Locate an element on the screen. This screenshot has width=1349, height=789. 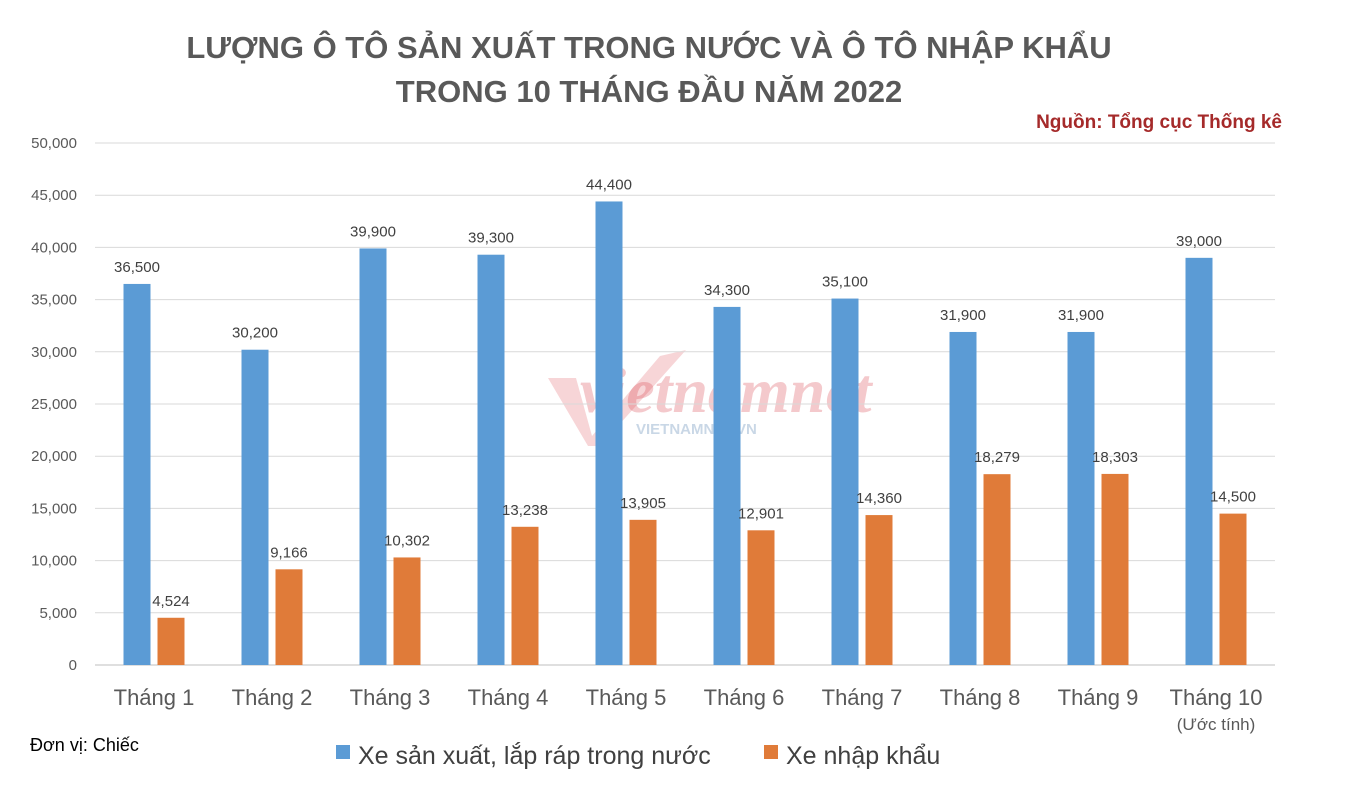
data-label-imported: 9,166 is located at coordinates (289, 552).